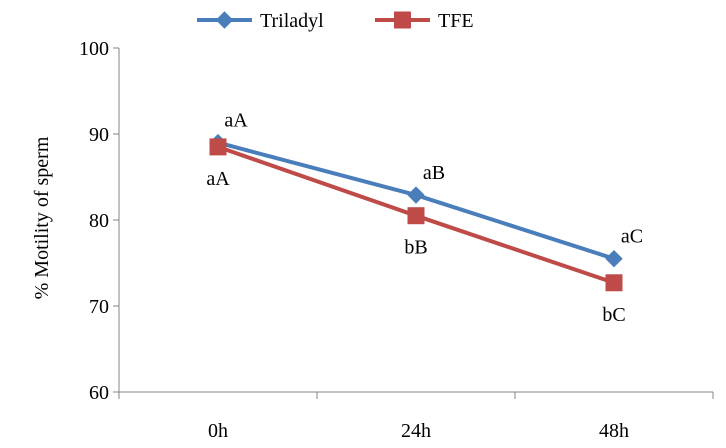  What do you see at coordinates (99, 221) in the screenshot?
I see `y-tick-label: 80` at bounding box center [99, 221].